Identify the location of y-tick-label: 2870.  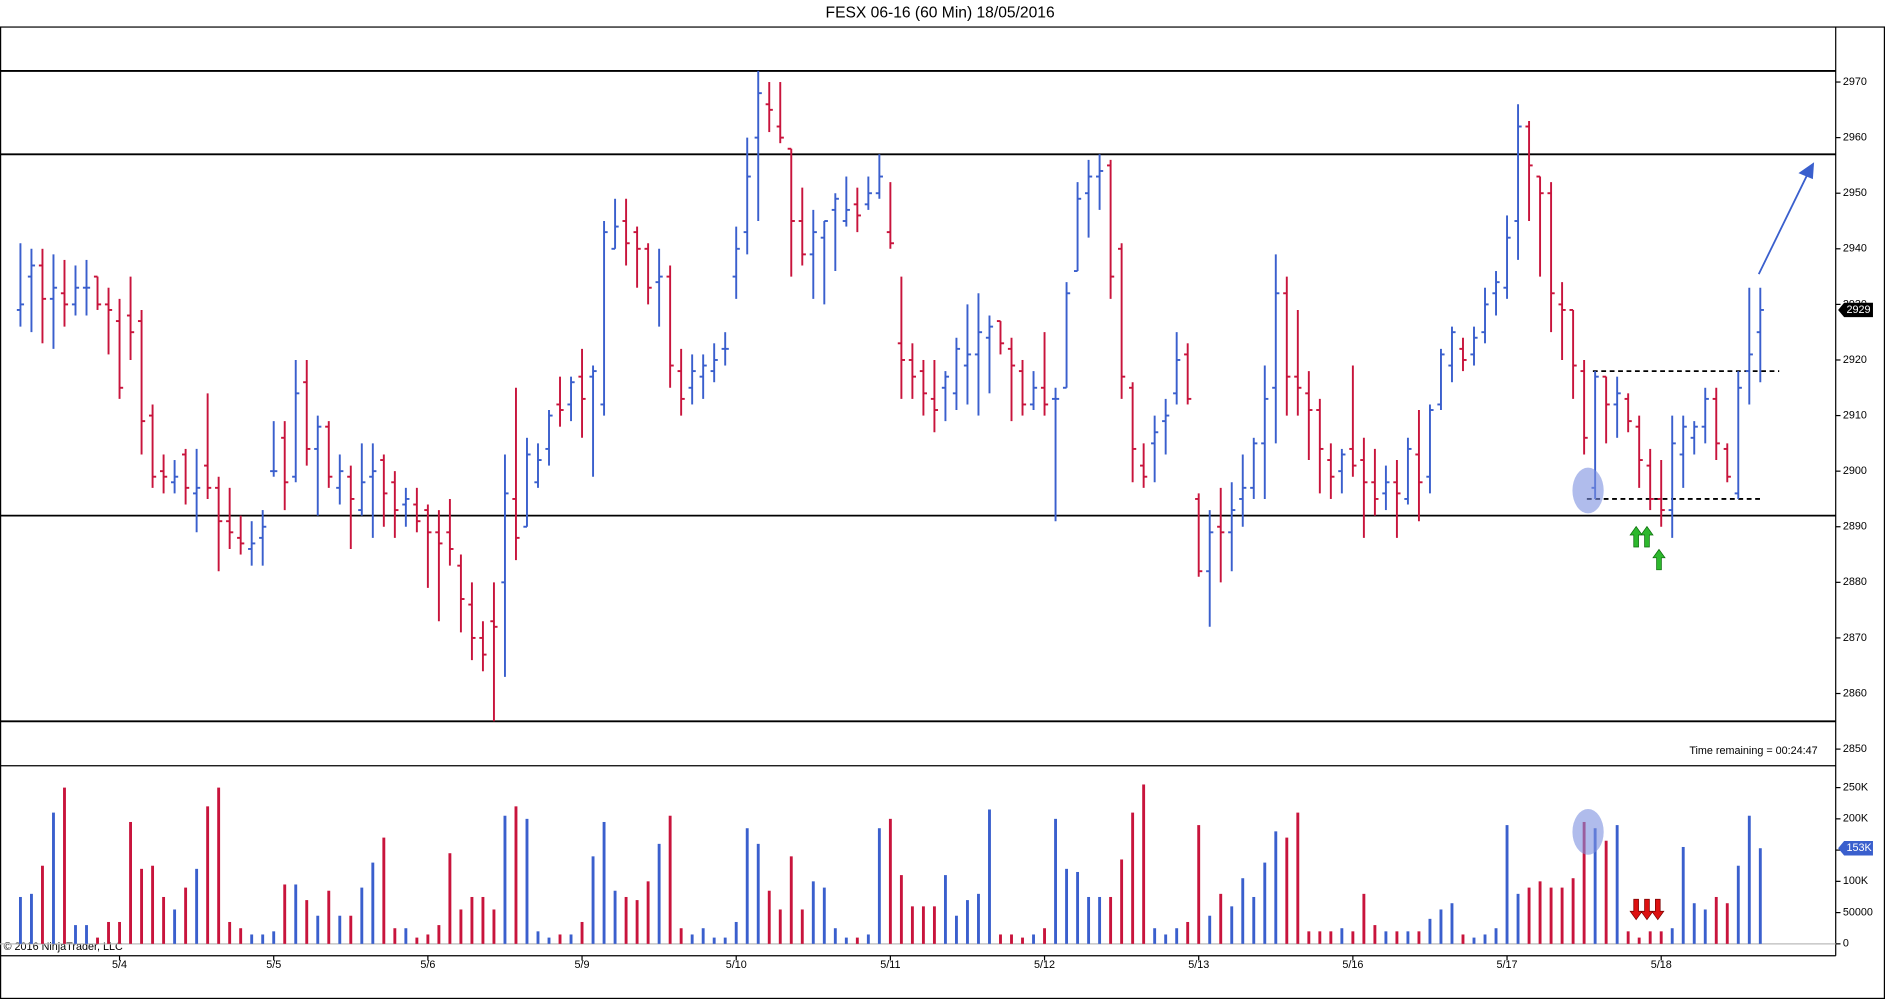
(1855, 638).